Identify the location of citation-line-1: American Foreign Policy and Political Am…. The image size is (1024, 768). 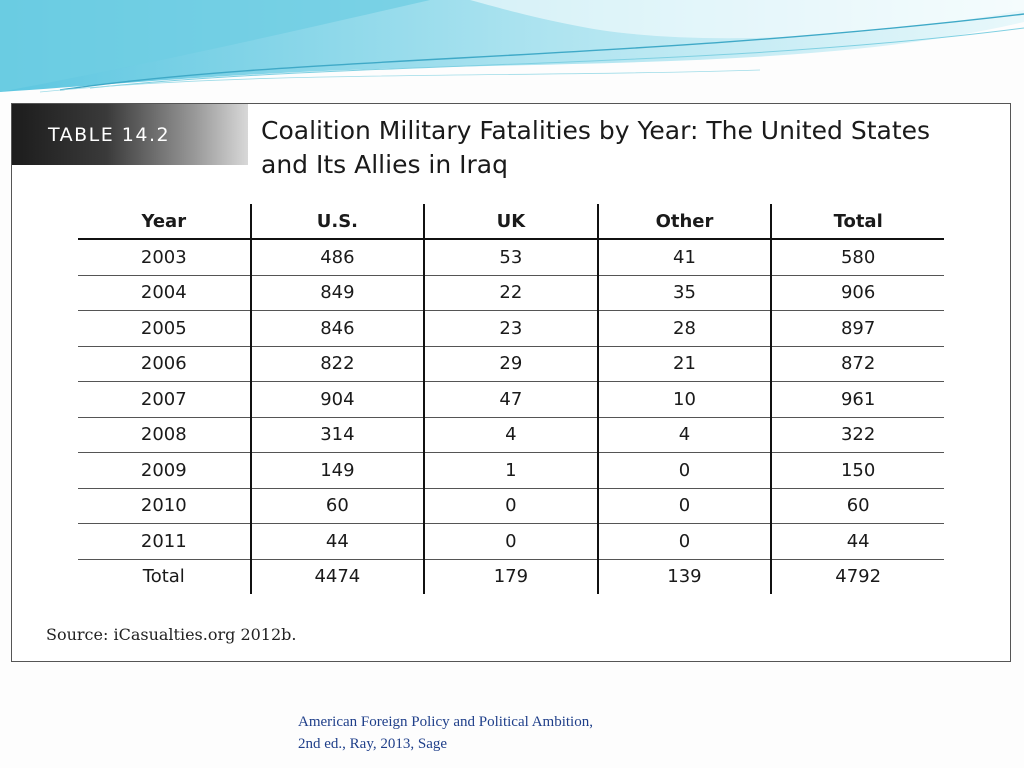
(445, 722).